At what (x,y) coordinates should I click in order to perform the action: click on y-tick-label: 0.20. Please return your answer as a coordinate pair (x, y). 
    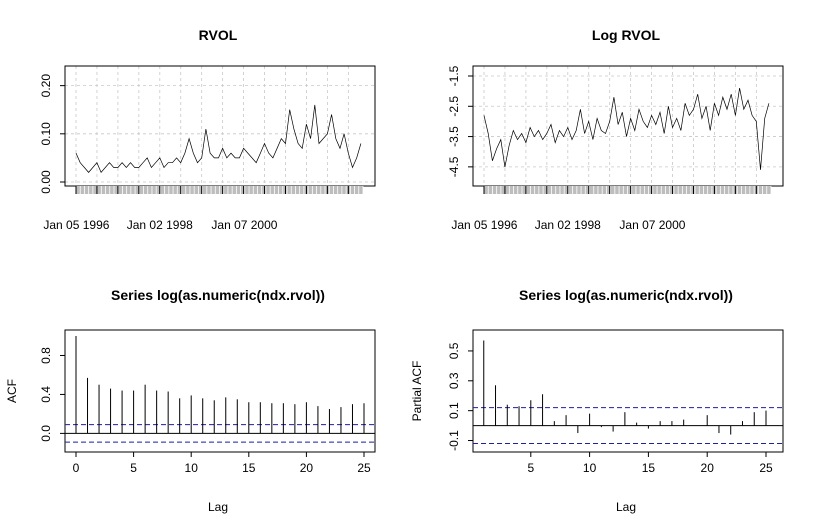
    Looking at the image, I should click on (46, 86).